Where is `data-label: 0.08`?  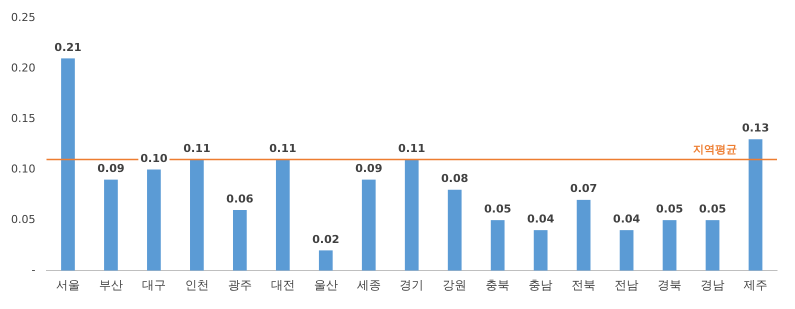 data-label: 0.08 is located at coordinates (454, 179).